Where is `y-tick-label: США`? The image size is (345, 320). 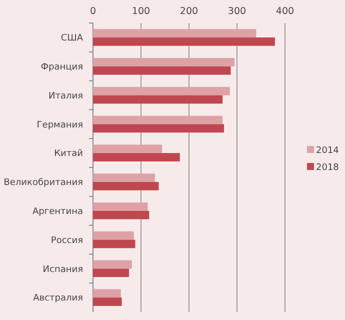 y-tick-label: США is located at coordinates (72, 39).